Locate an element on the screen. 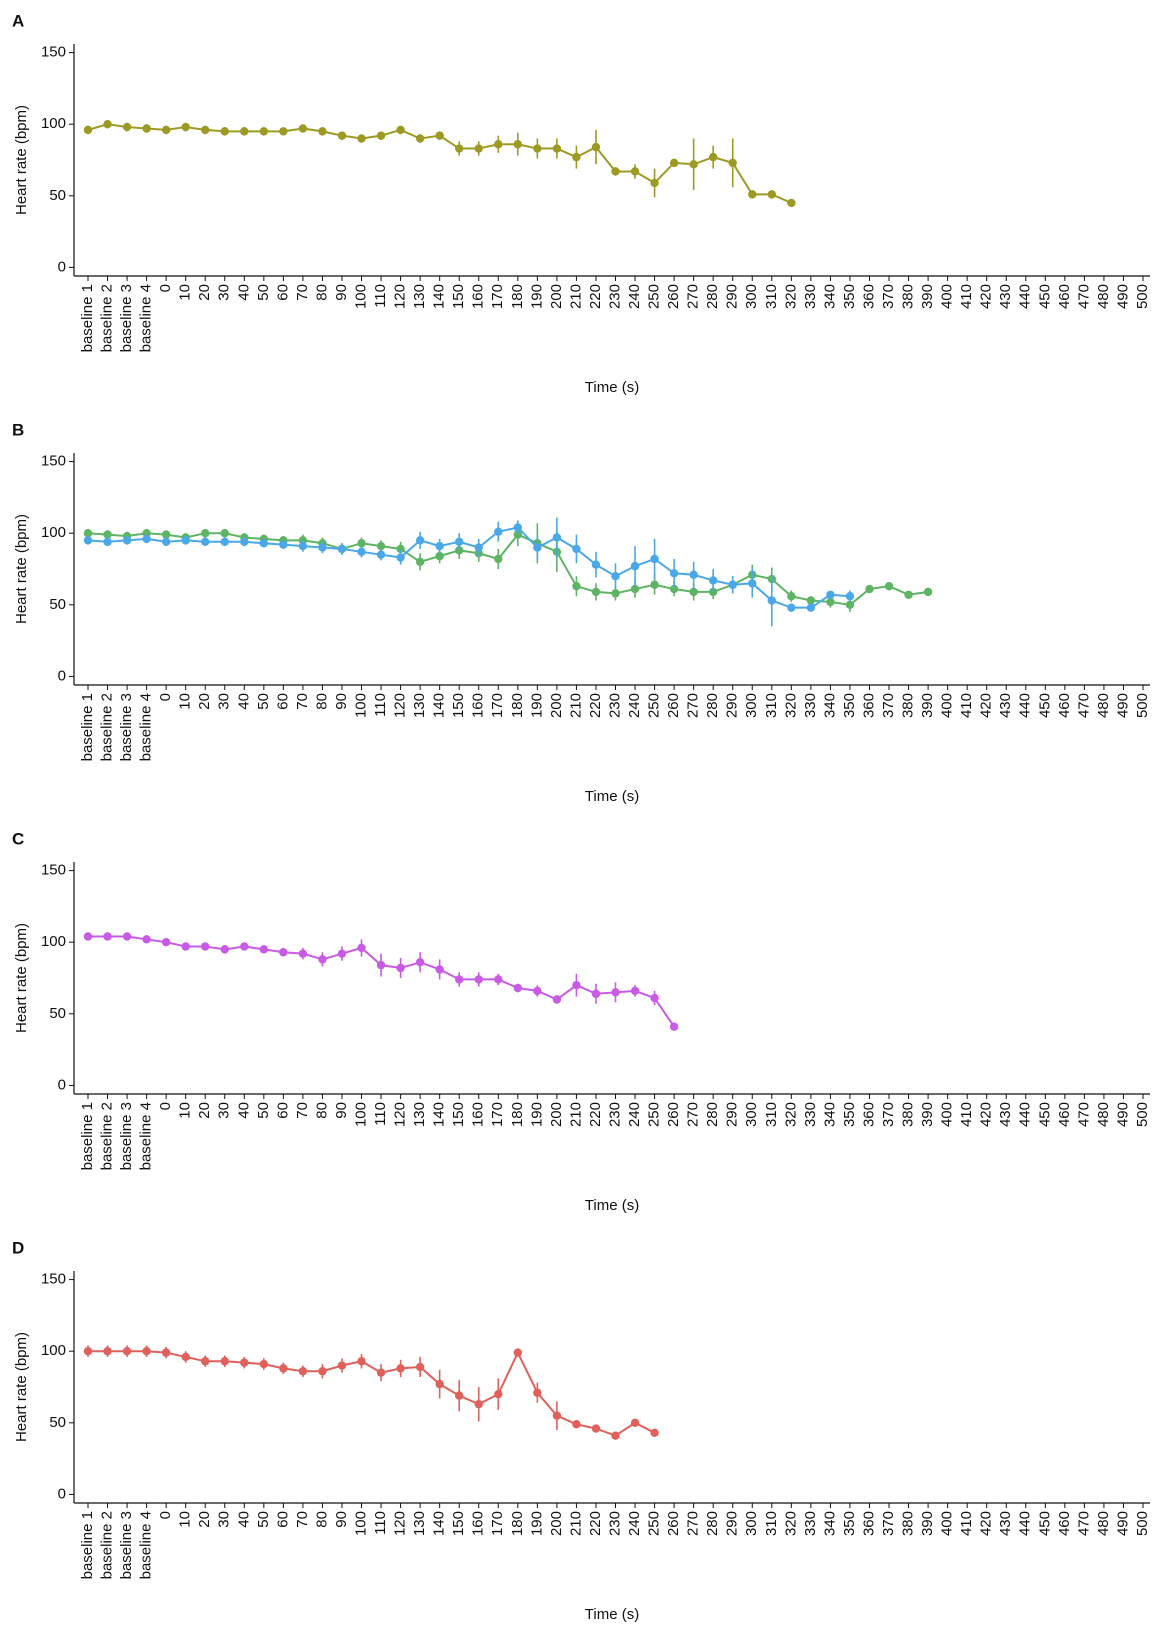  x-tick-label: 160 is located at coordinates (478, 1523).